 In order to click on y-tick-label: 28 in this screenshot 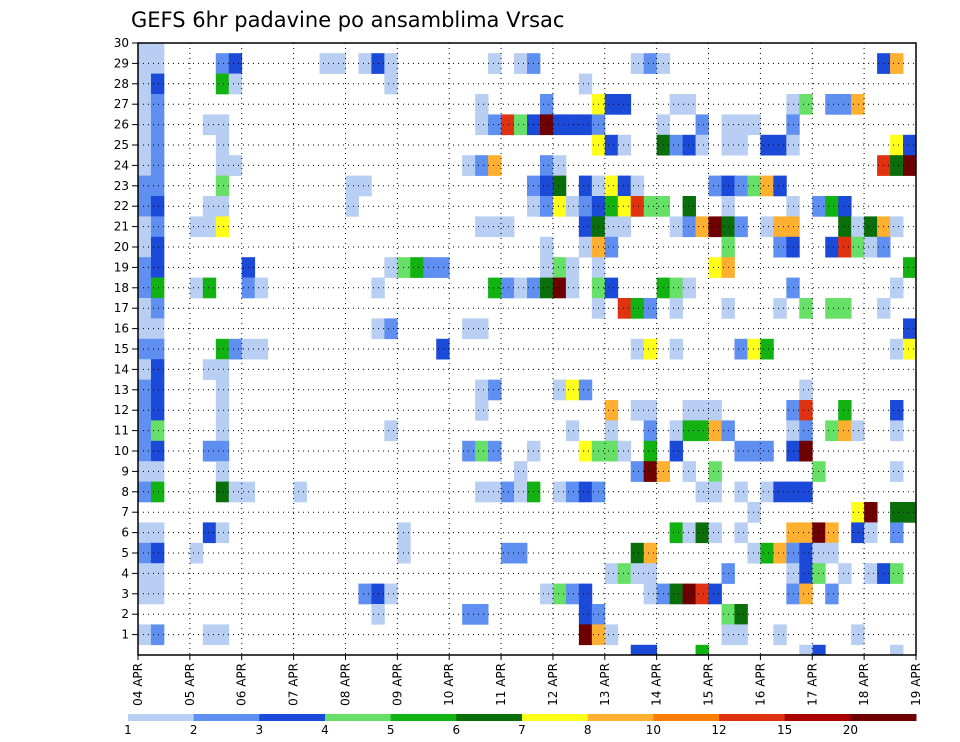, I will do `click(121, 84)`.